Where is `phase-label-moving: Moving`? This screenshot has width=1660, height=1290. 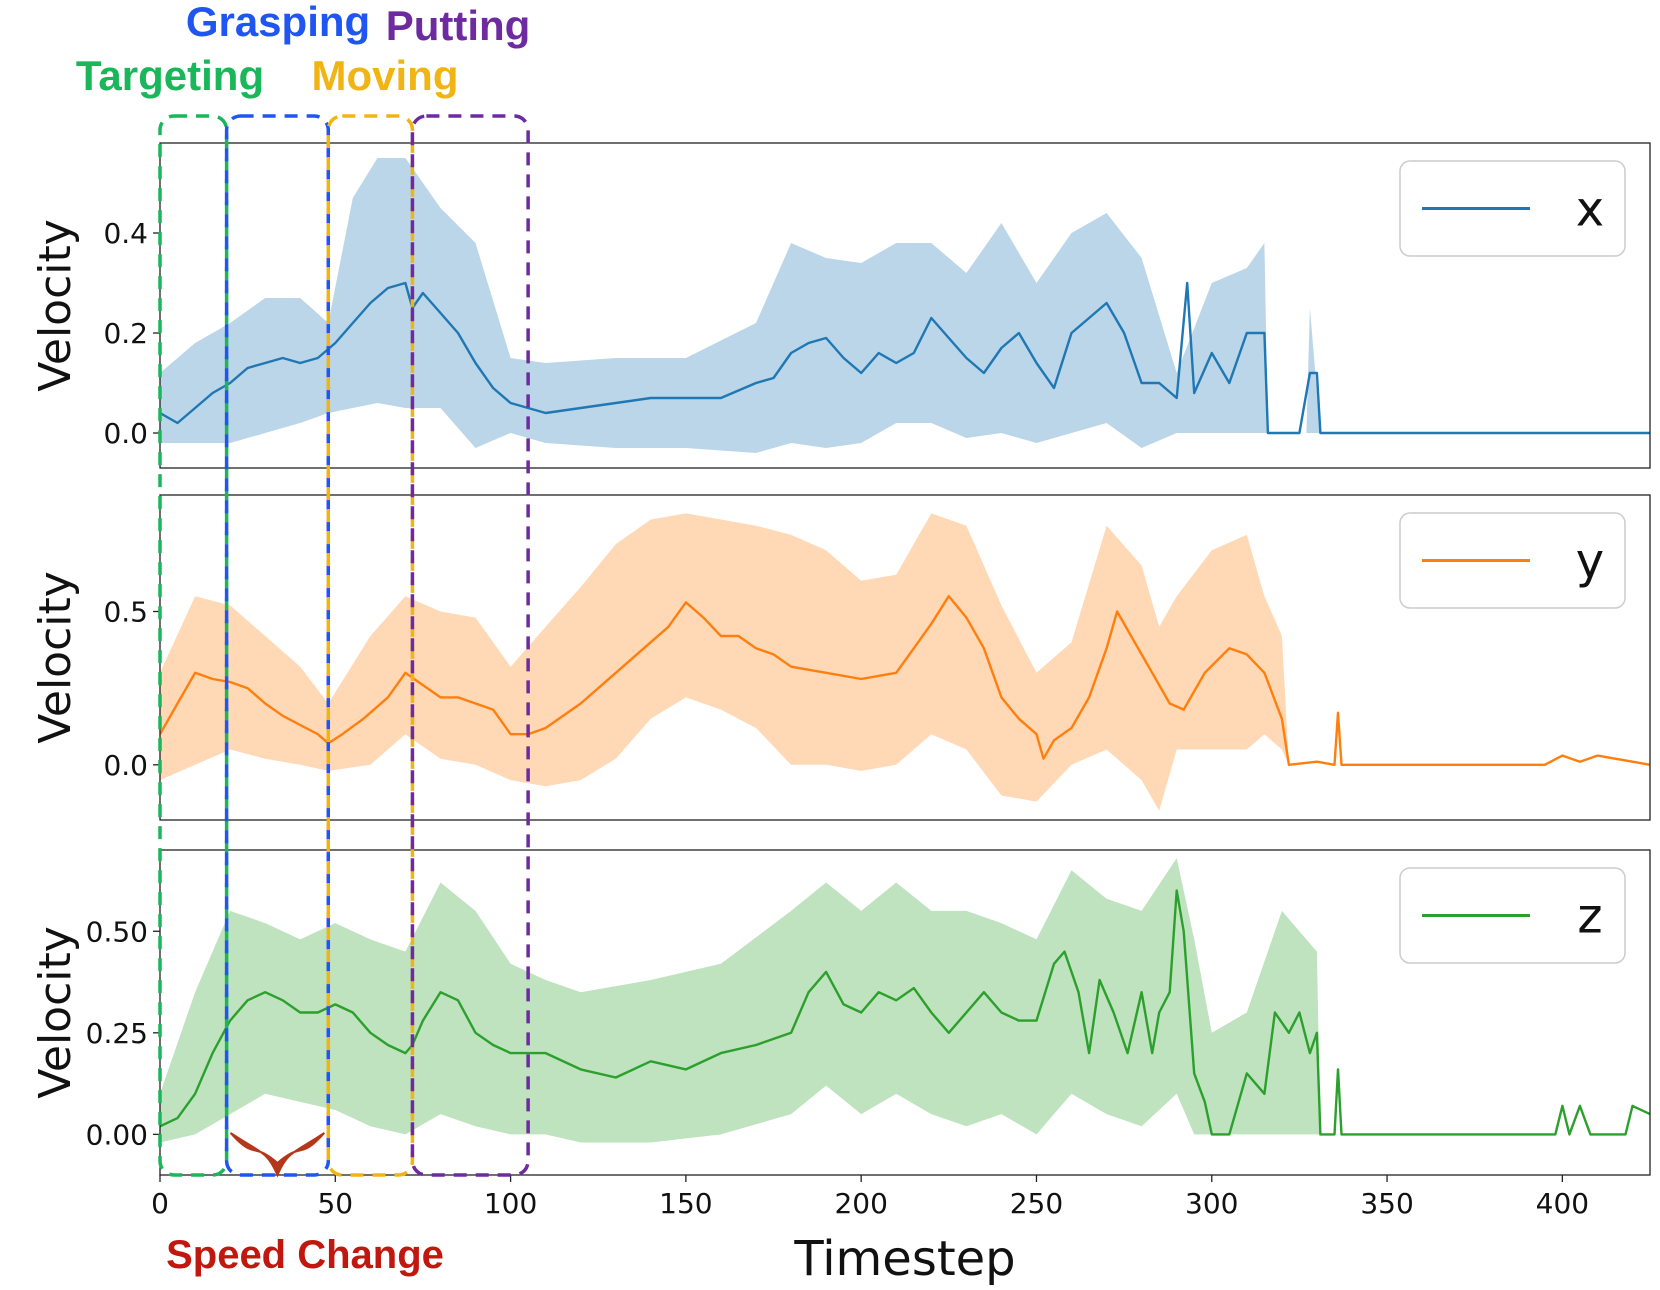
phase-label-moving: Moving is located at coordinates (385, 75).